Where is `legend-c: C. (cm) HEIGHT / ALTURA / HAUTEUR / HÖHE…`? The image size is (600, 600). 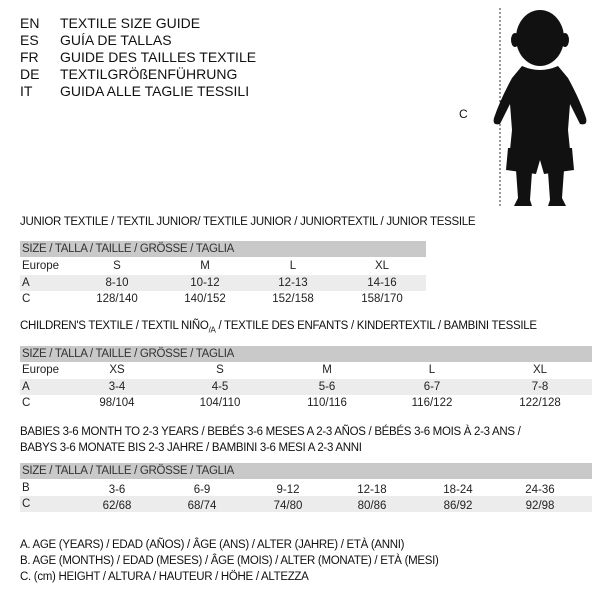
legend-c: C. (cm) HEIGHT / ALTURA / HAUTEUR / HÖHE… is located at coordinates (164, 577).